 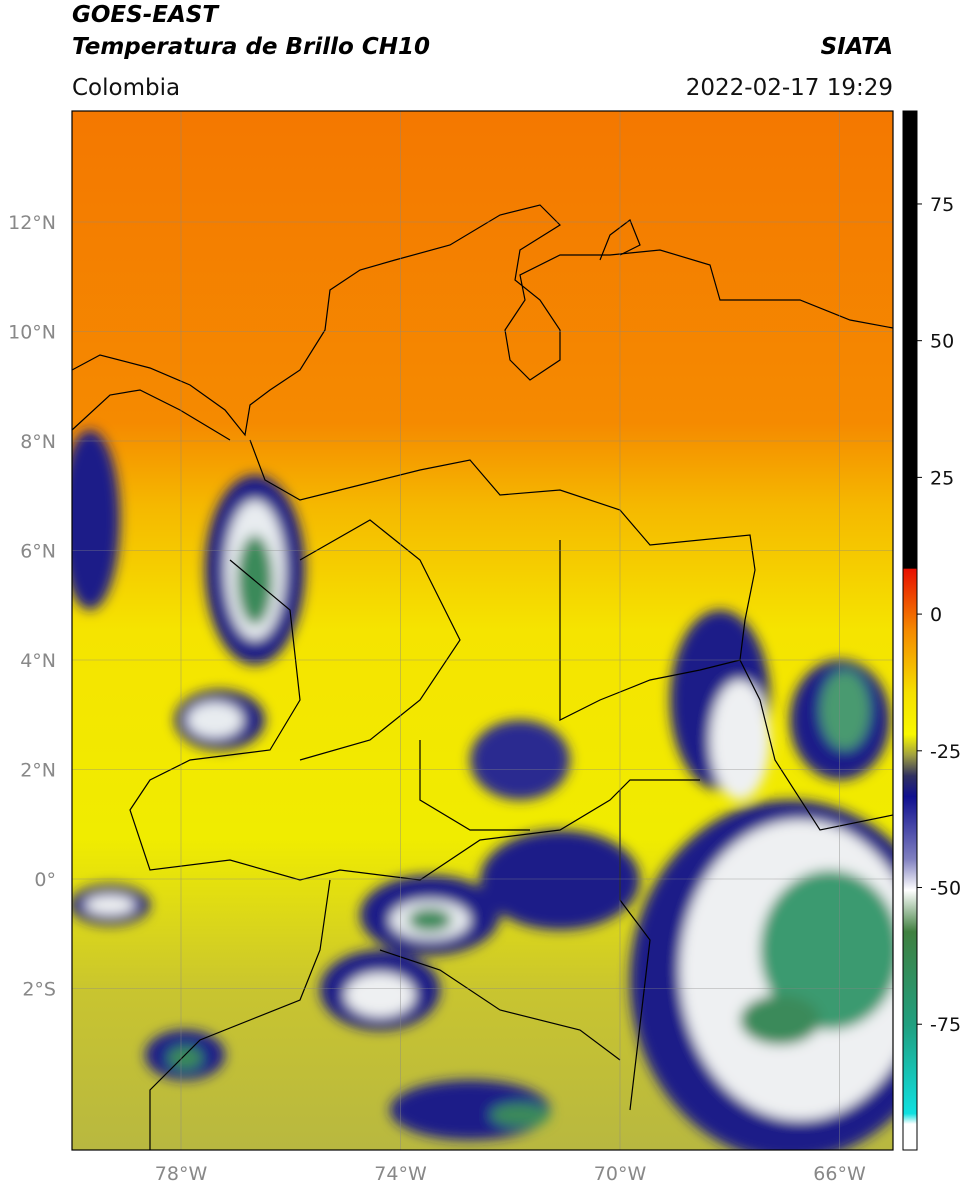 What do you see at coordinates (45, 880) in the screenshot?
I see `lat-tick-label: 0°` at bounding box center [45, 880].